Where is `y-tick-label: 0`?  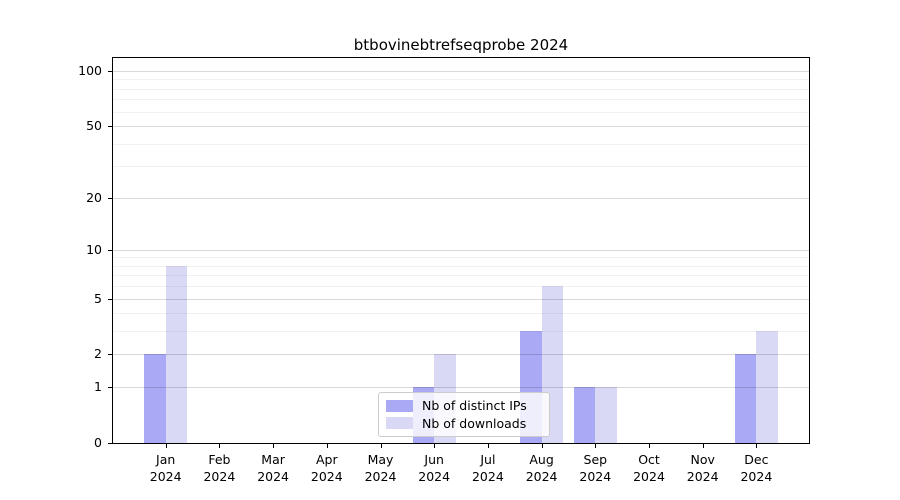 y-tick-label: 0 is located at coordinates (98, 442).